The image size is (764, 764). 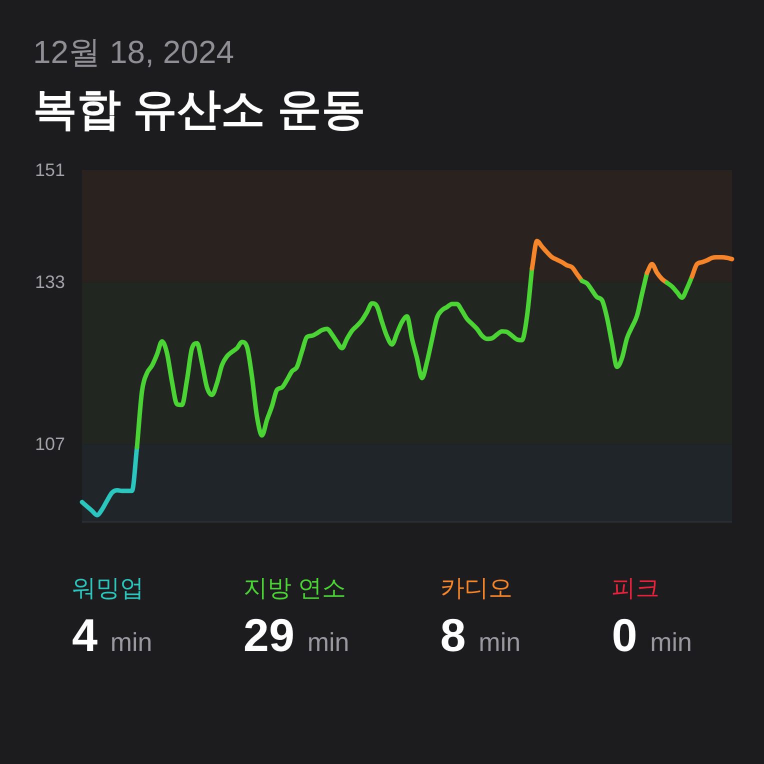 I want to click on y-tick-label: 151, so click(x=50, y=170).